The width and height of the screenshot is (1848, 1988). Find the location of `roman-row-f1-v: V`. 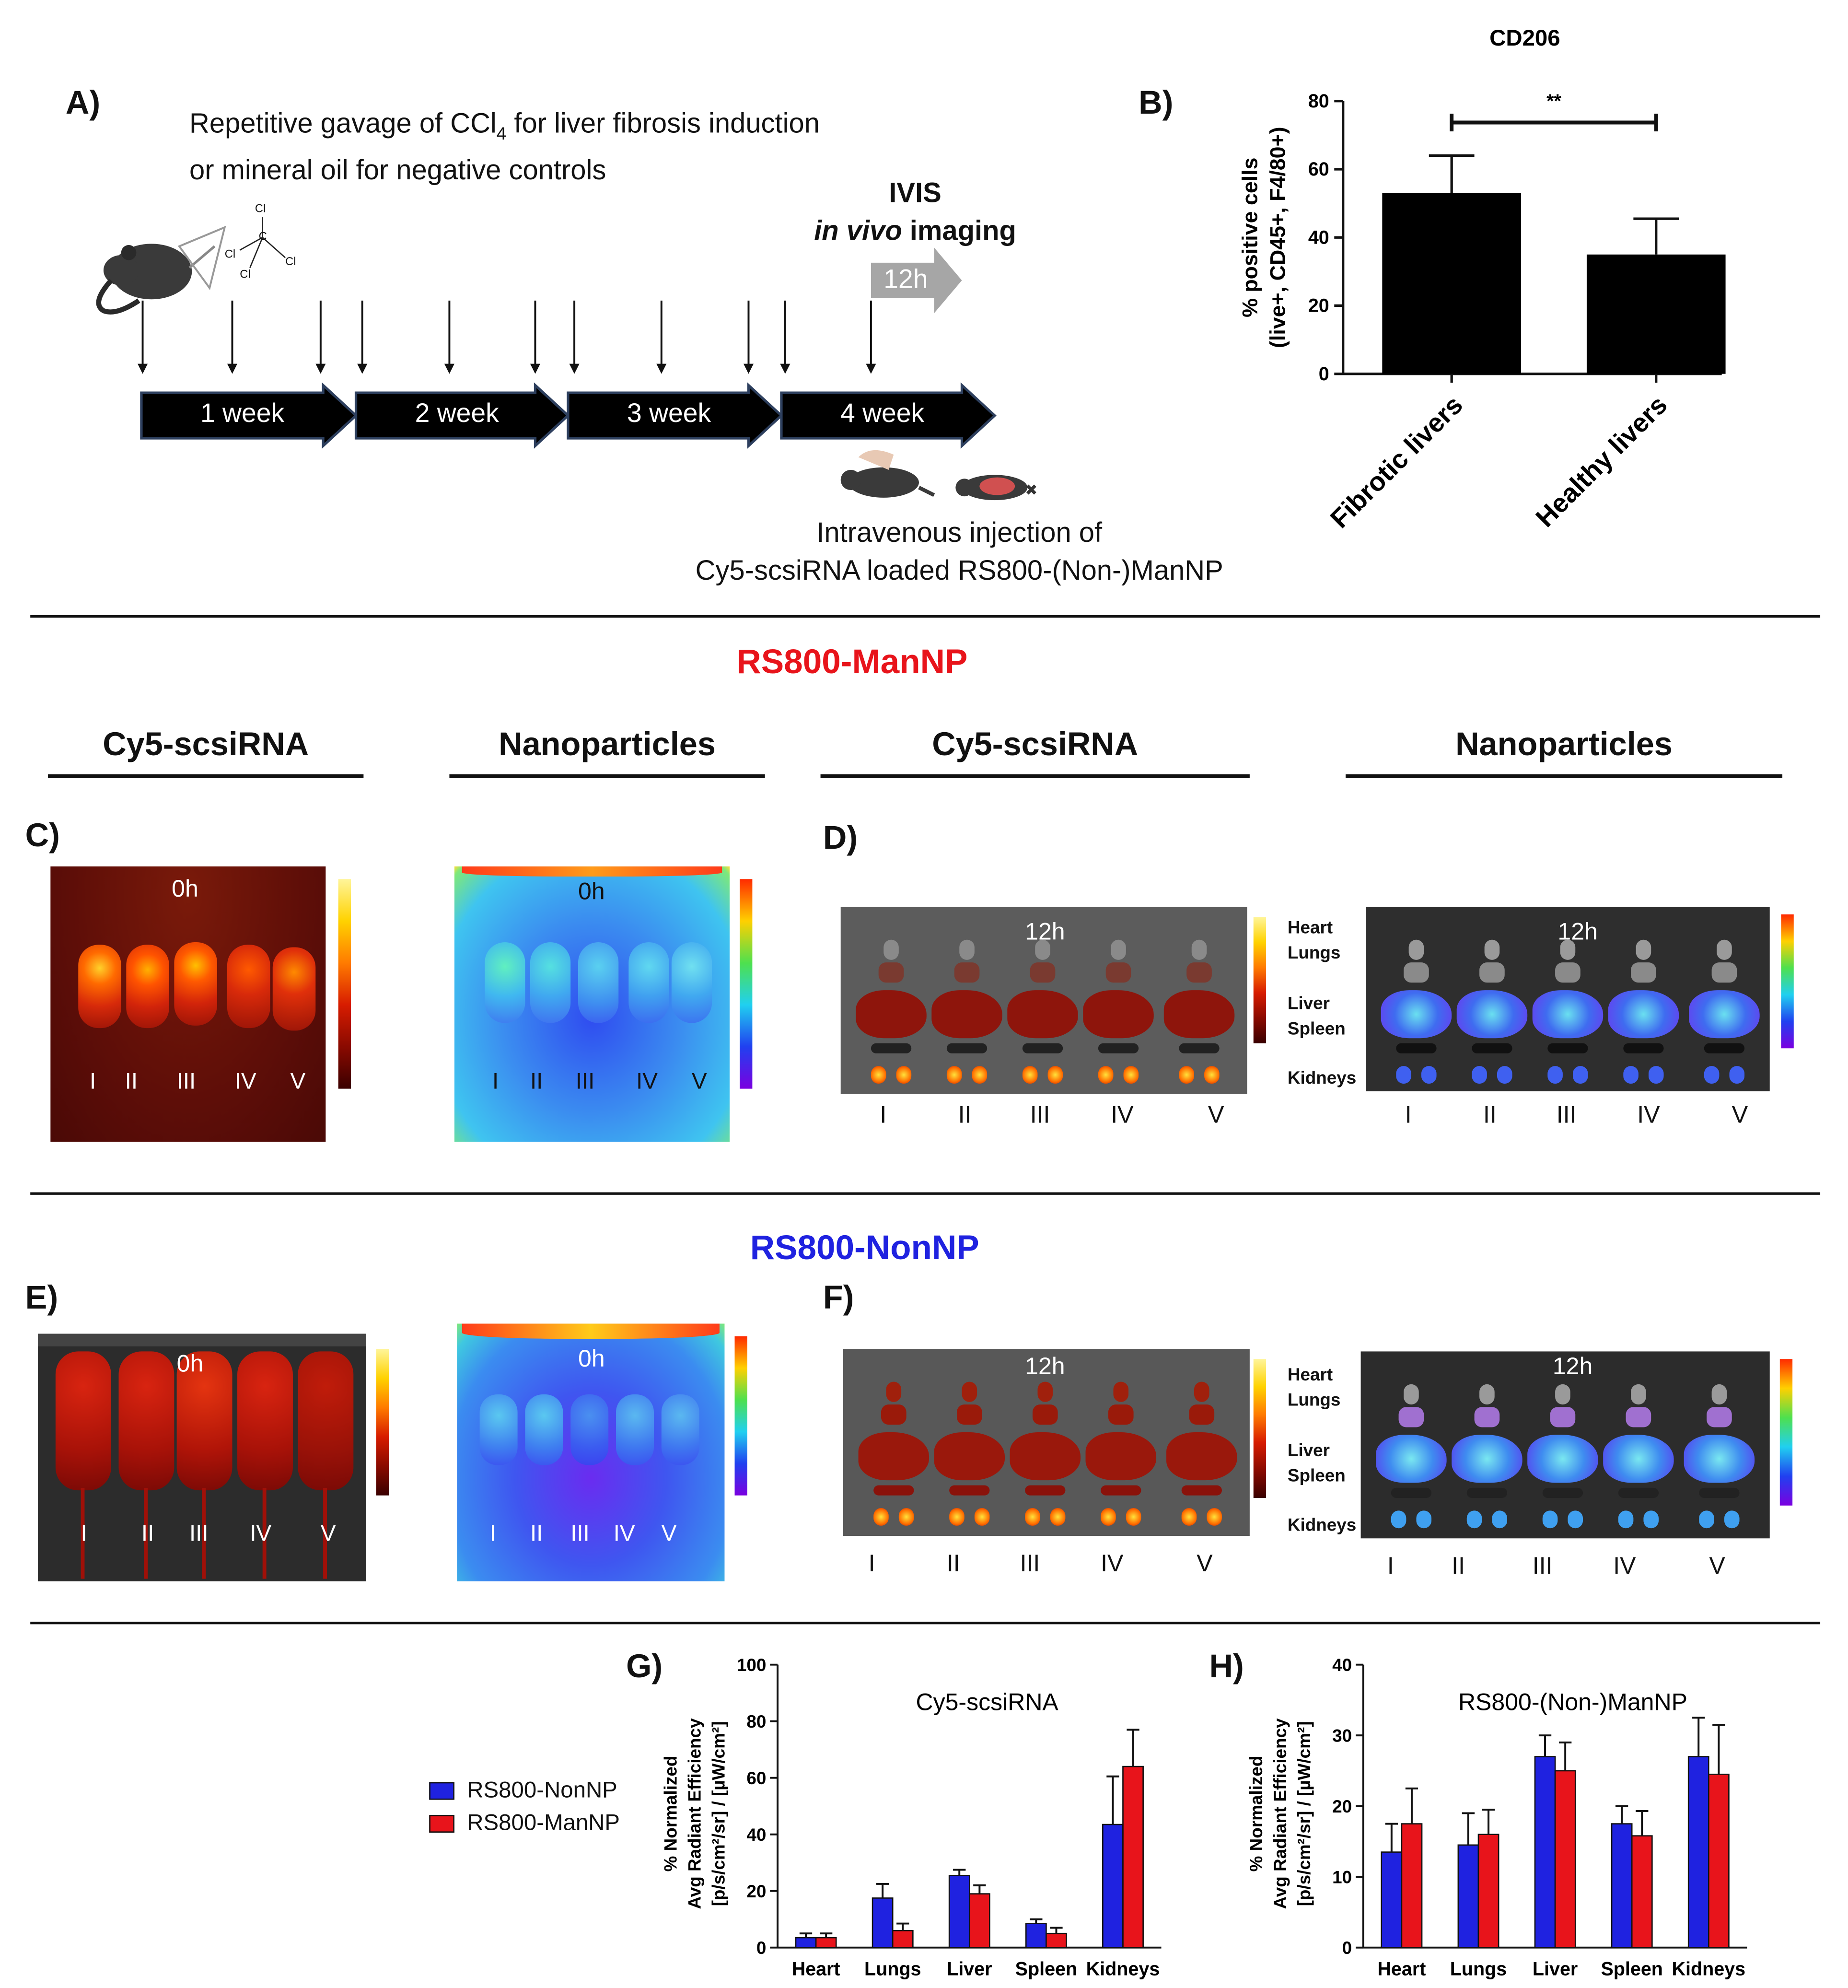

roman-row-f1-v: V is located at coordinates (1205, 1565).